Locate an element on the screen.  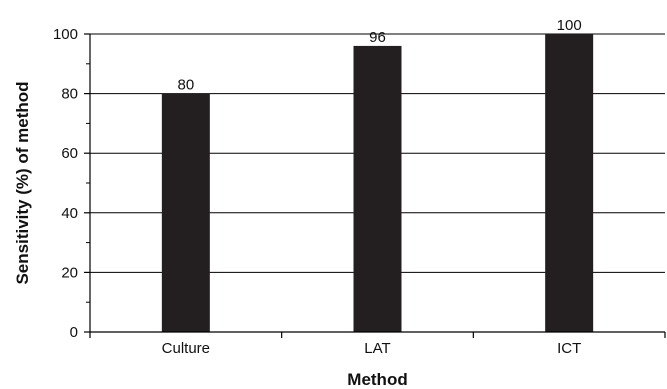
data-labels: 80 96 100 is located at coordinates (379, 55).